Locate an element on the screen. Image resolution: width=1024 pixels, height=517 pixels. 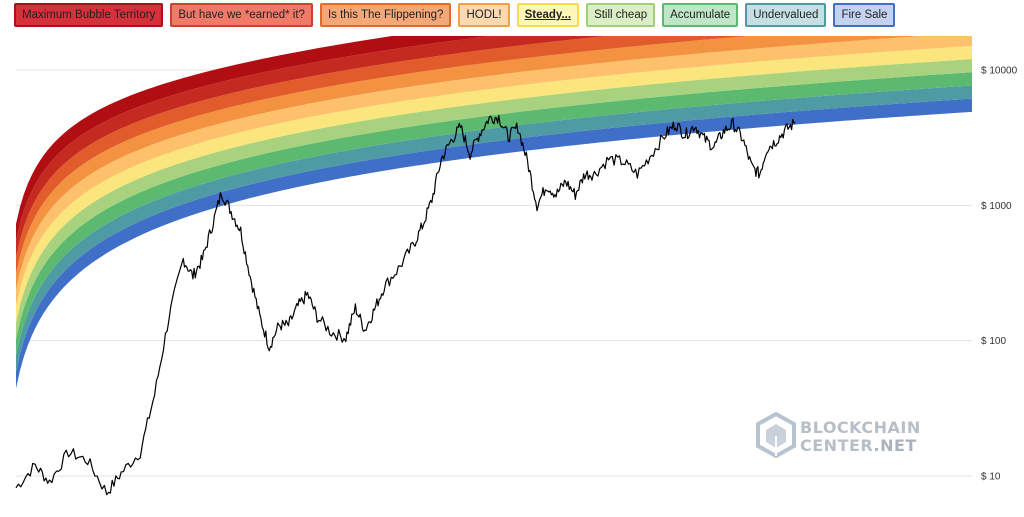
y-tick-label: $ 100 is located at coordinates (993, 341).